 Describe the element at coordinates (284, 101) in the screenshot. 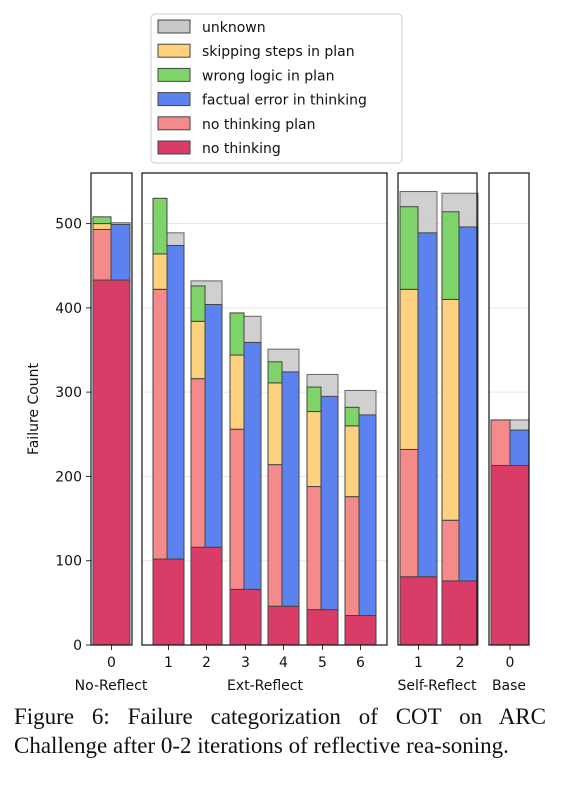

I see `legend-label: factual error in thinking` at that location.